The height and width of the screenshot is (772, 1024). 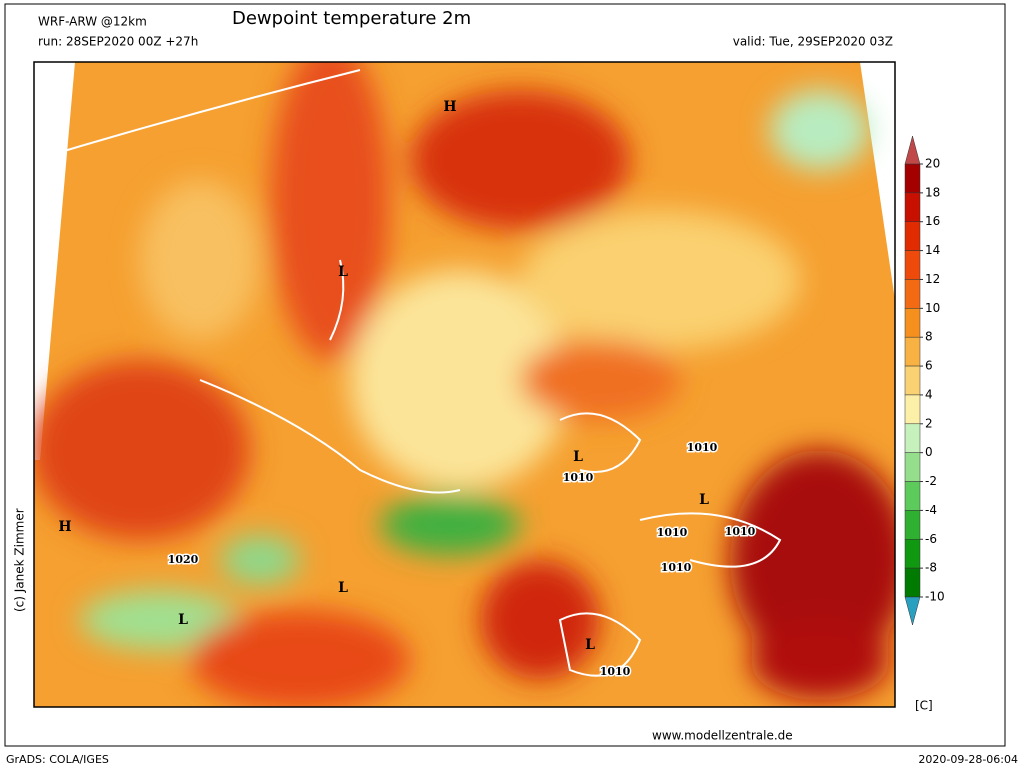 I want to click on run-time: run: 28SEP2020 00Z +27h, so click(x=118, y=42).